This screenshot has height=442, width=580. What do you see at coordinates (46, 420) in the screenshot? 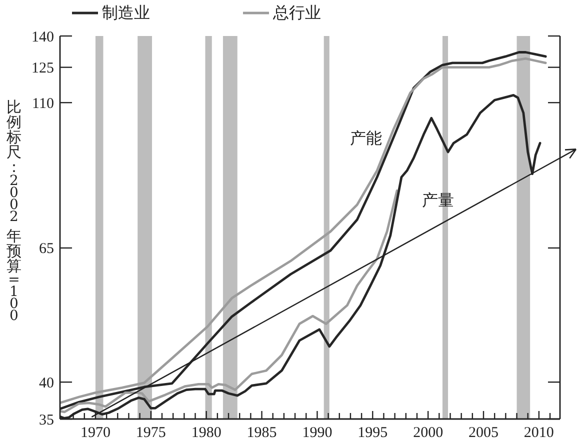
I see `y-tick-label: 35` at bounding box center [46, 420].